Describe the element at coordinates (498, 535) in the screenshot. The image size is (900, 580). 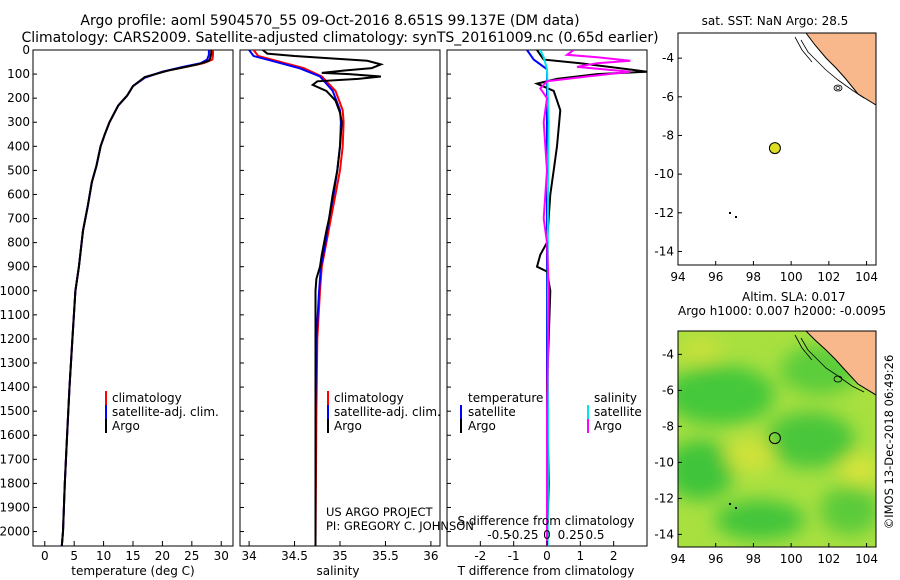
I see `x-tick-label-secondary: -0.5` at that location.